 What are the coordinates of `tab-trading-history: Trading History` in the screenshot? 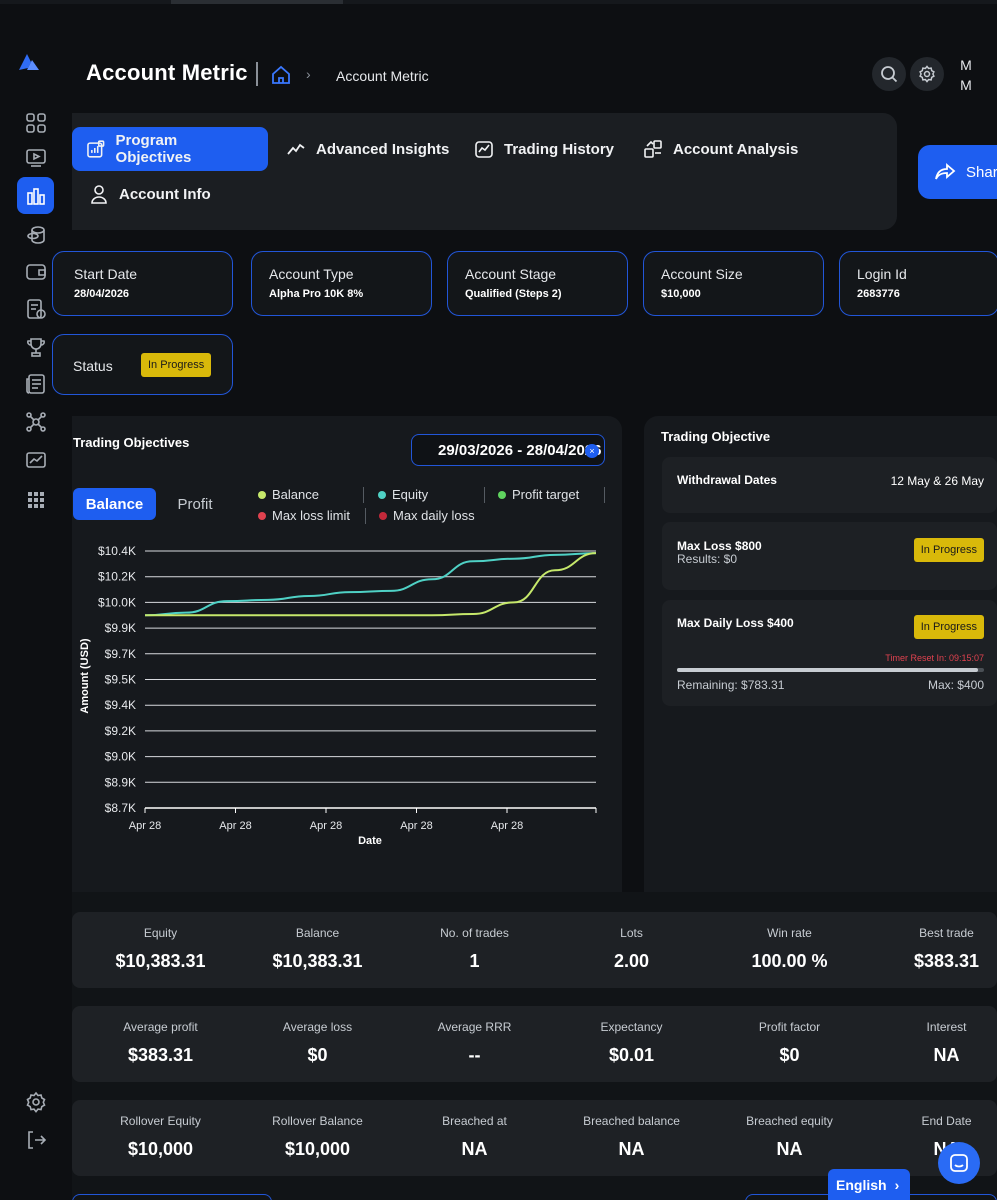 It's located at (544, 149).